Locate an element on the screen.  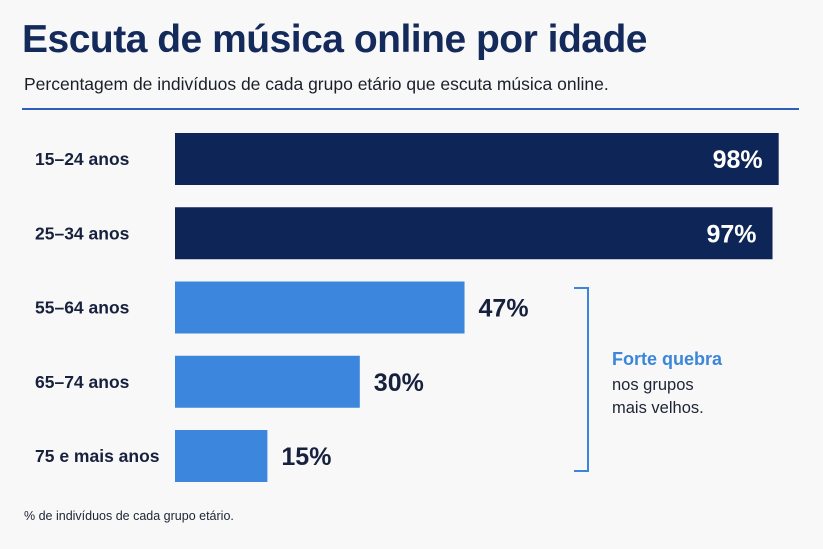
category-label: 15–24 anos is located at coordinates (82, 159).